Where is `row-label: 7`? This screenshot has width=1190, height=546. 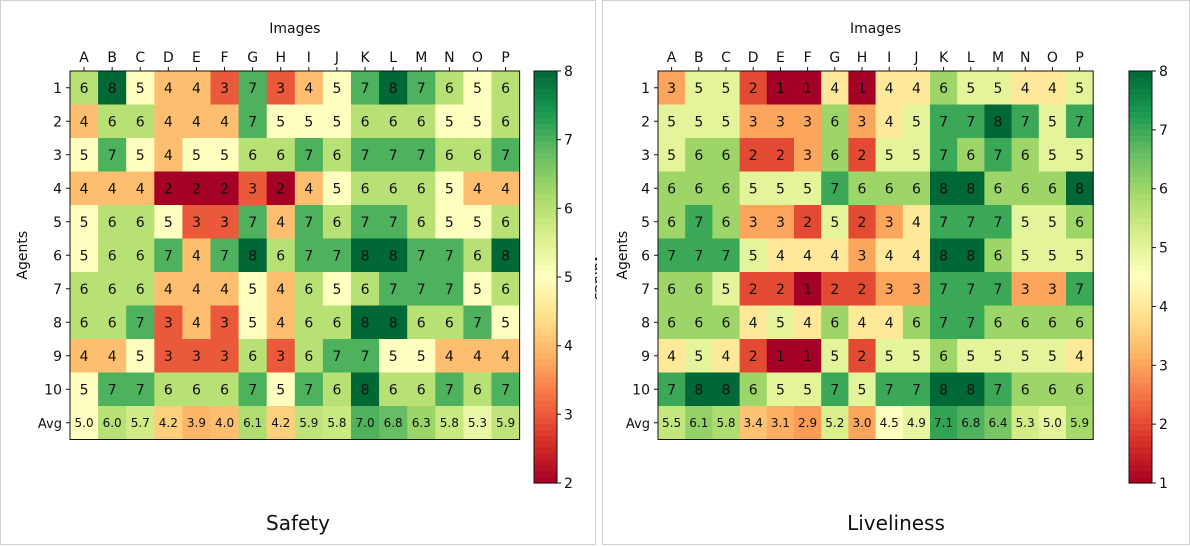
row-label: 7 is located at coordinates (57, 290).